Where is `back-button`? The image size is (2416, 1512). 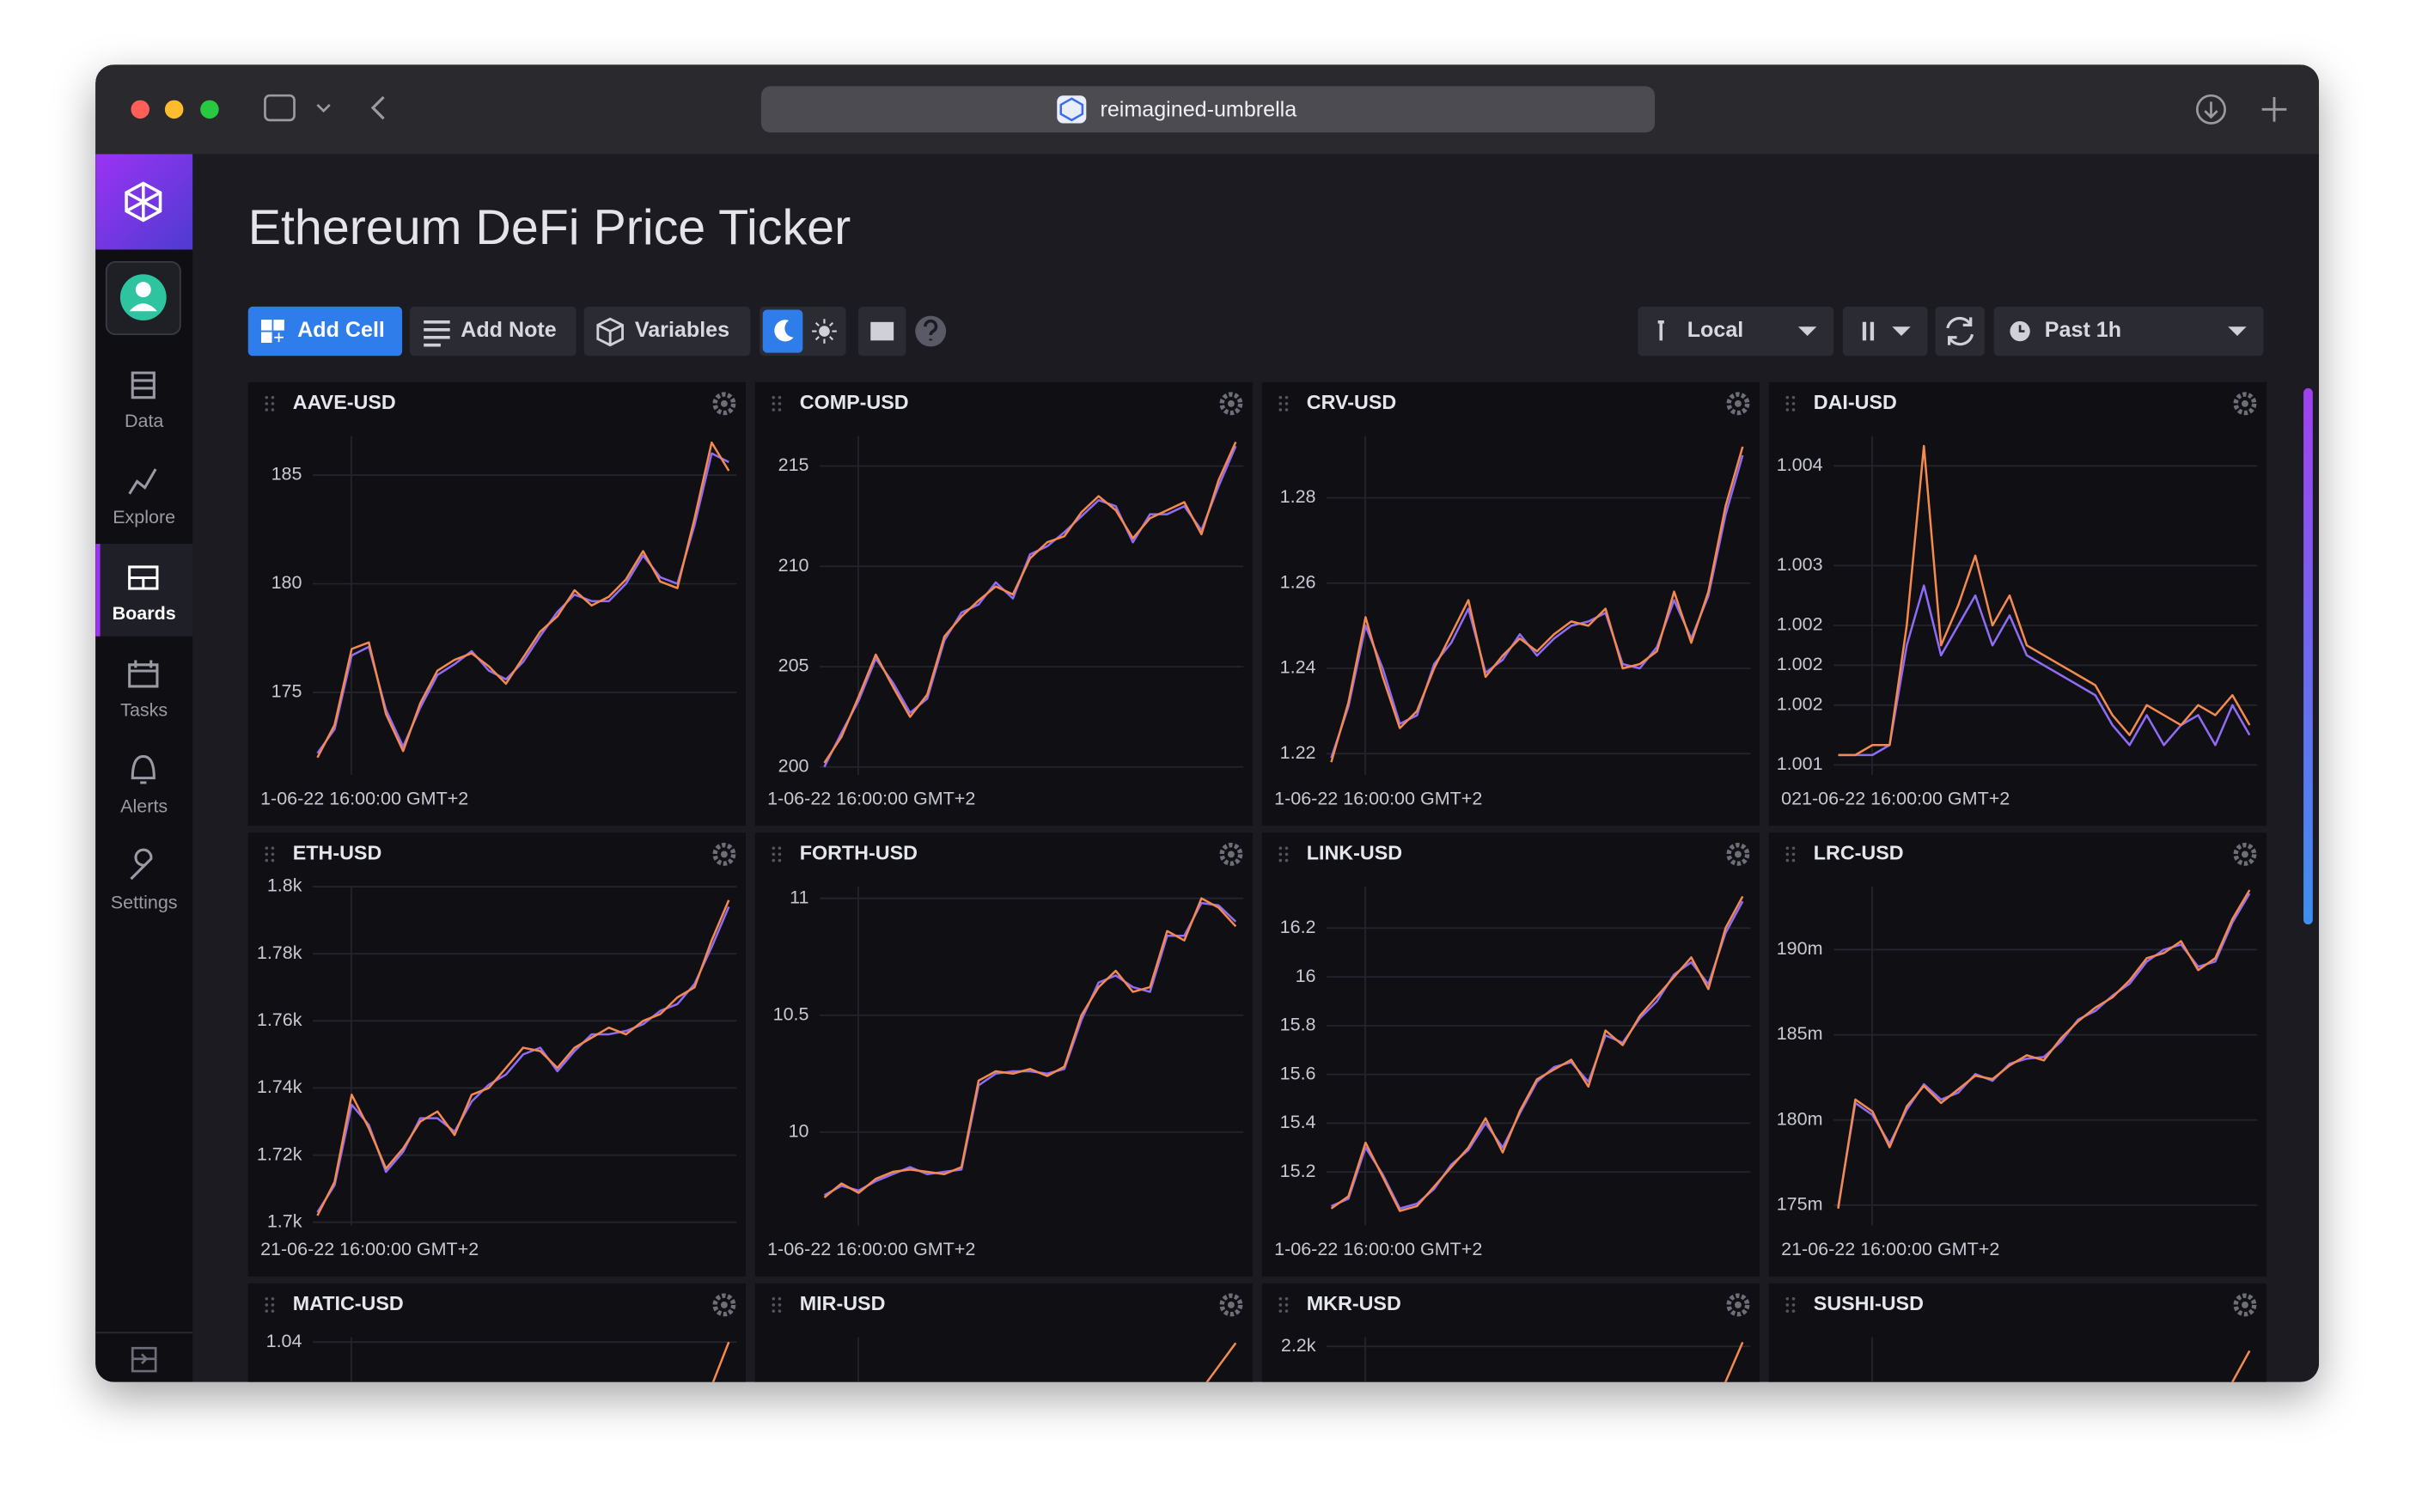 back-button is located at coordinates (377, 107).